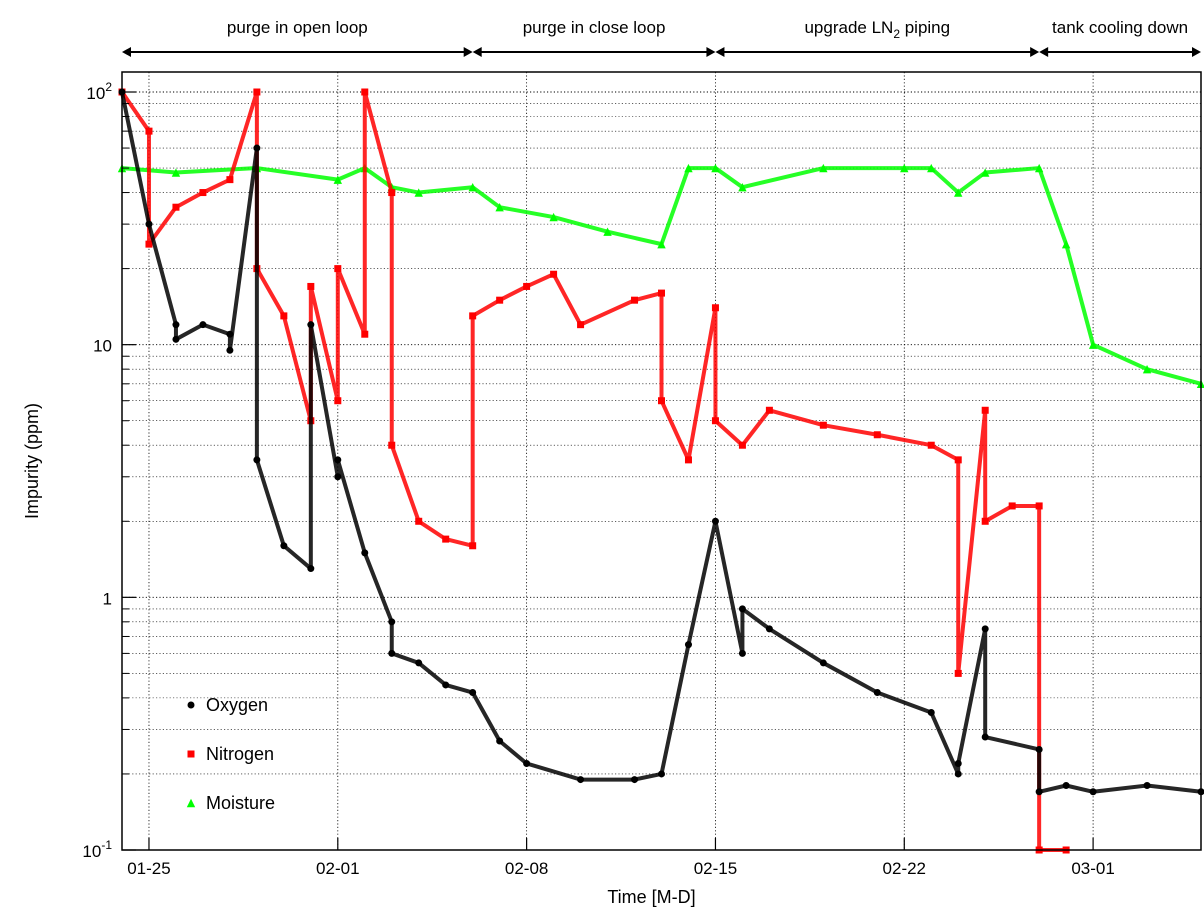  I want to click on y-axis-title: Impurity (ppm), so click(32, 461).